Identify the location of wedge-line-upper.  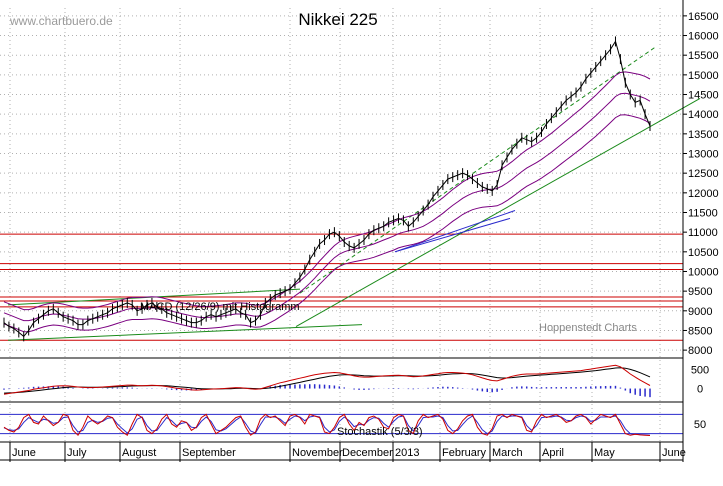
(455, 231).